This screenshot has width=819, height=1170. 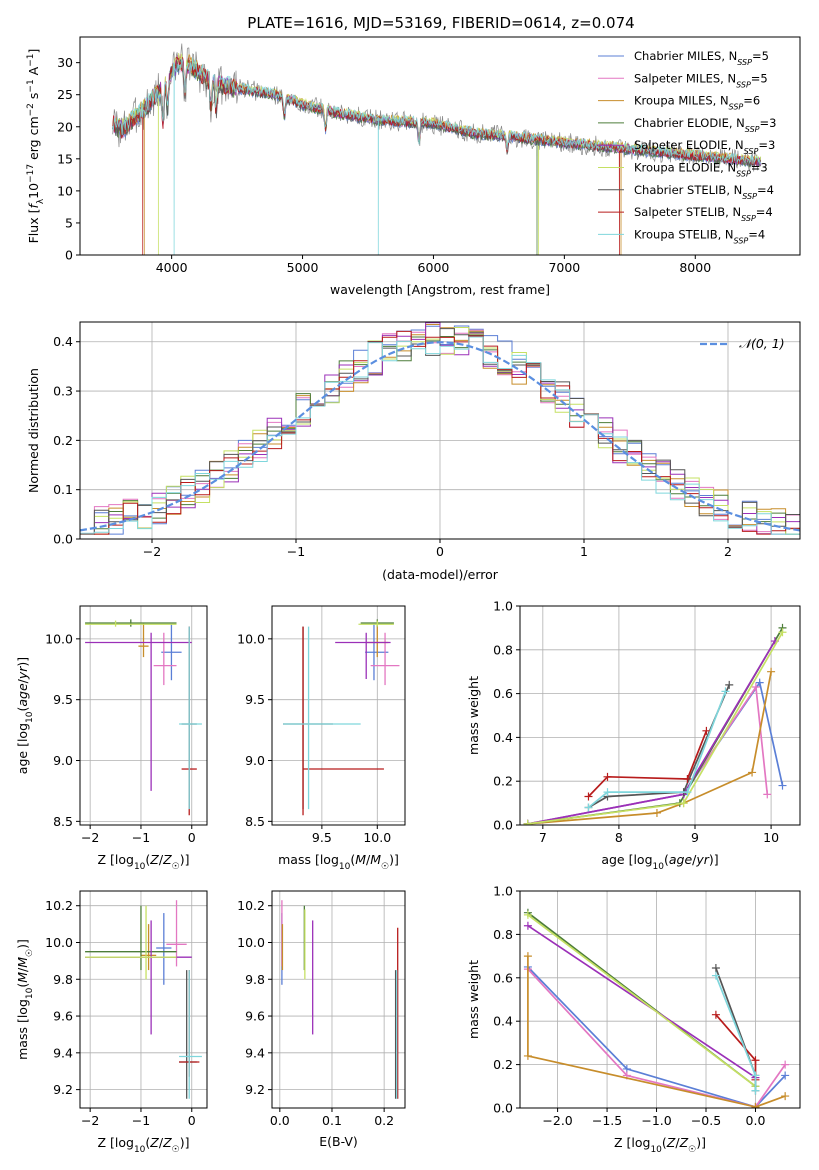 I want to click on label-part: ], so click(x=33, y=51).